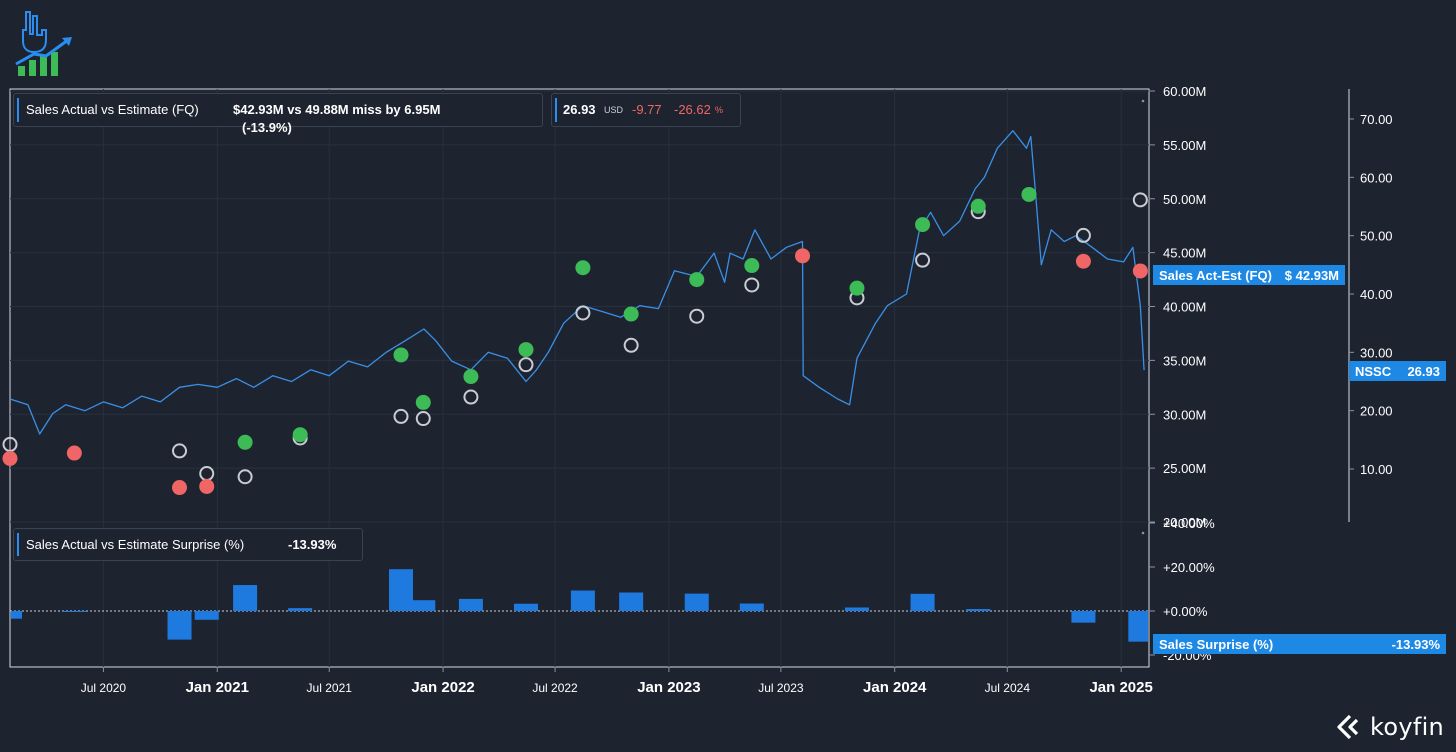  I want to click on price-legend: 26.93 USD -9.77 -26.62 %, so click(646, 110).